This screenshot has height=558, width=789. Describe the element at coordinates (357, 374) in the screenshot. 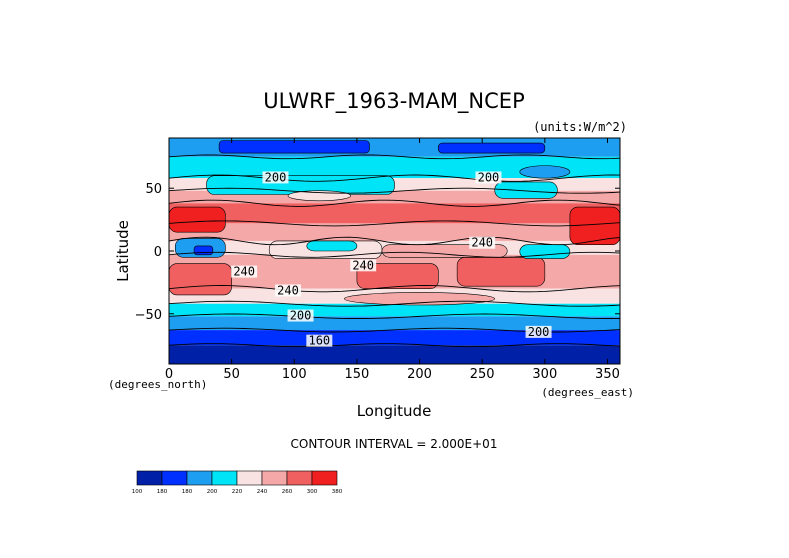

I see `x-tick-label: 150` at that location.